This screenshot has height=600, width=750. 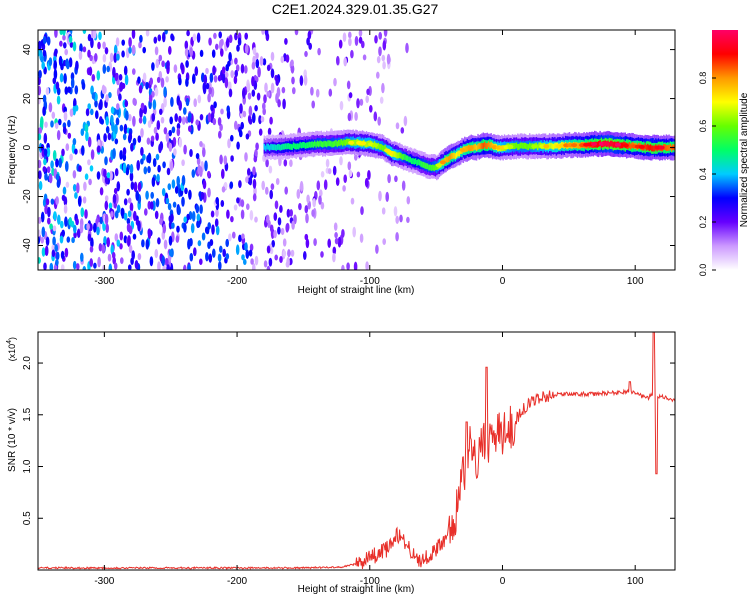 What do you see at coordinates (707, 174) in the screenshot?
I see `colorbar-ticks: 0.0 0.2 0.4 0.6 0.8` at bounding box center [707, 174].